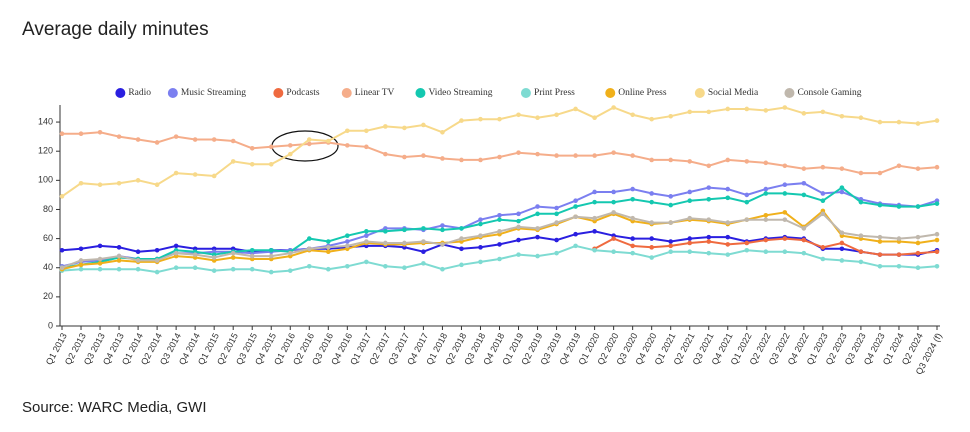 The height and width of the screenshot is (432, 970). I want to click on y-tick-label: 120, so click(45, 151).